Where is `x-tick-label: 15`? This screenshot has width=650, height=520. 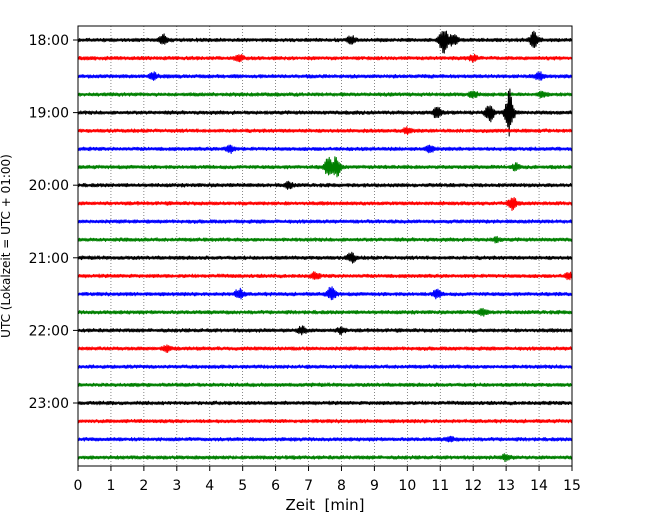
x-tick-label: 15 is located at coordinates (572, 486).